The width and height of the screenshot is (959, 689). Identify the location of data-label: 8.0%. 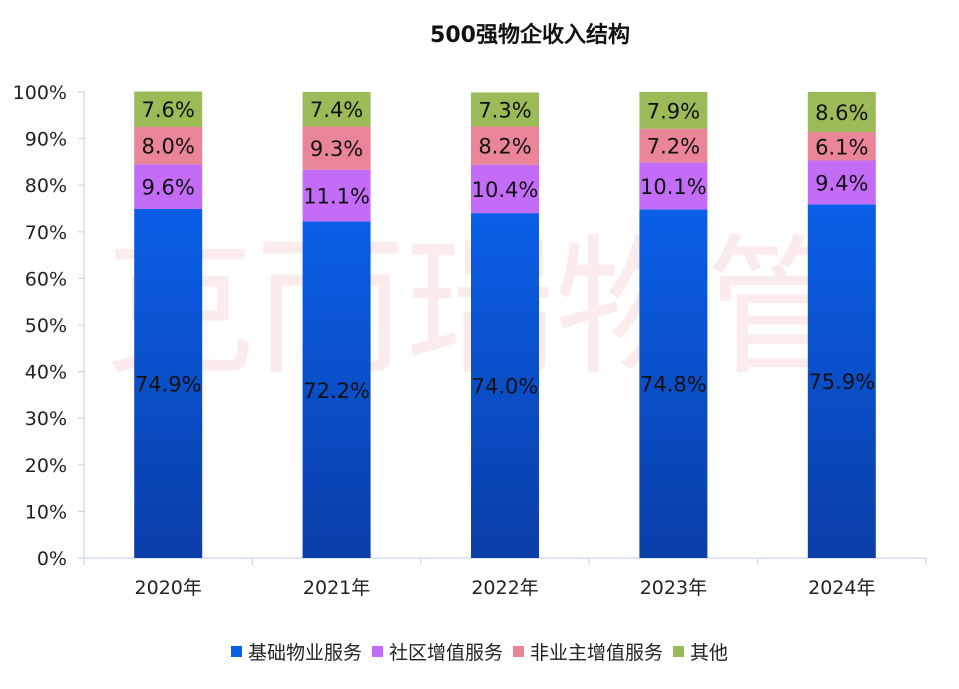
(168, 147).